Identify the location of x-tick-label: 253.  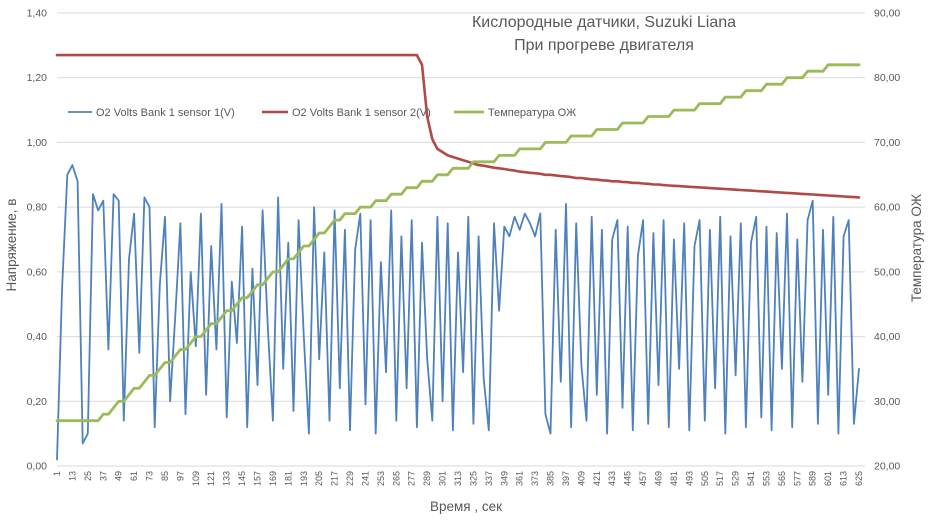
(381, 478).